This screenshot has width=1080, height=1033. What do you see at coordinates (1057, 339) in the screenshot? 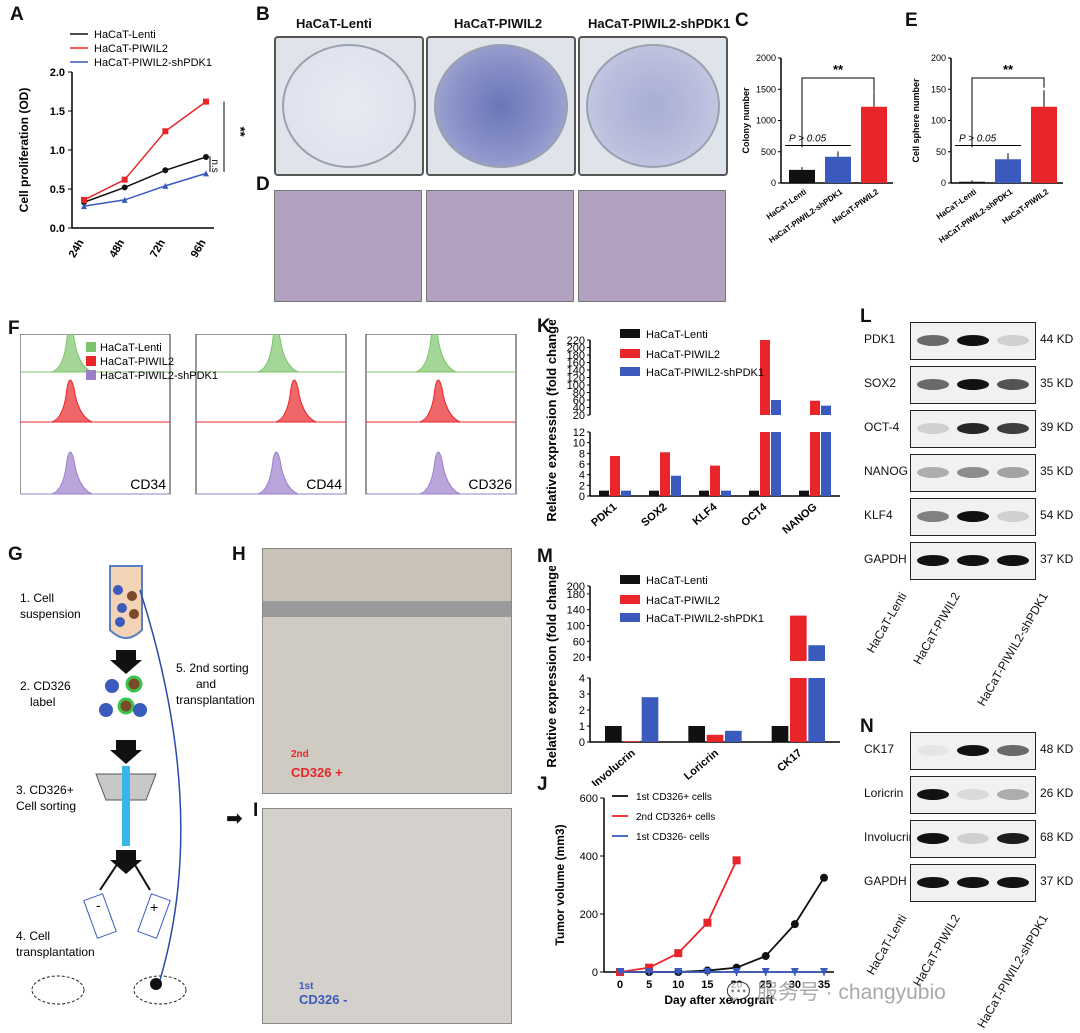
I see `kd-label: 44 KD` at bounding box center [1057, 339].